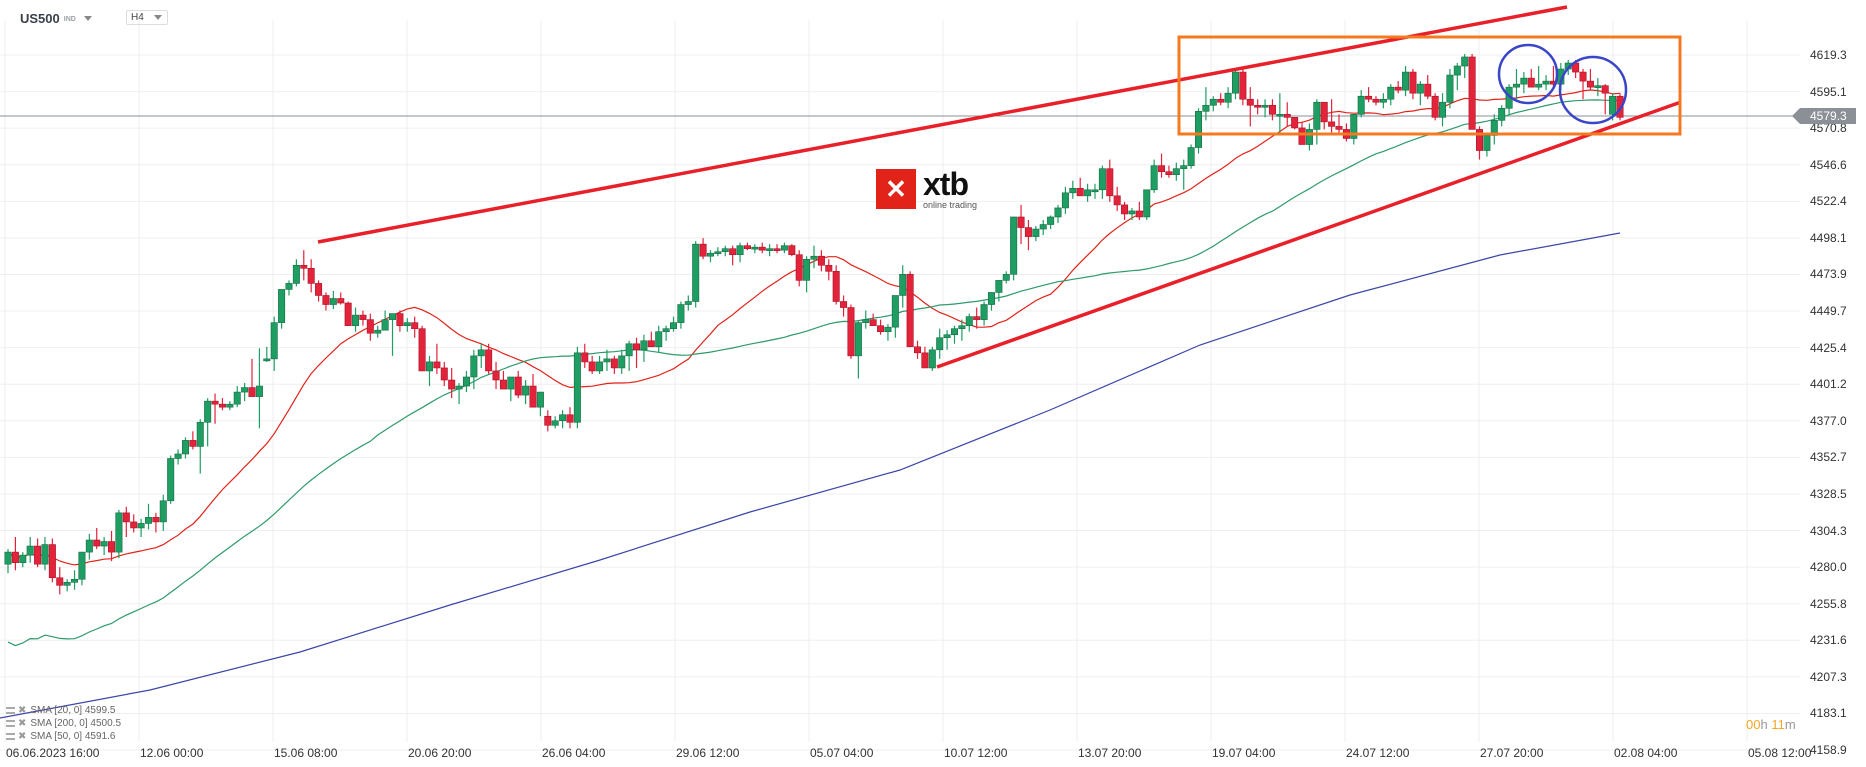 This screenshot has width=1866, height=767. What do you see at coordinates (1828, 750) in the screenshot?
I see `price-tick: 4158.9` at bounding box center [1828, 750].